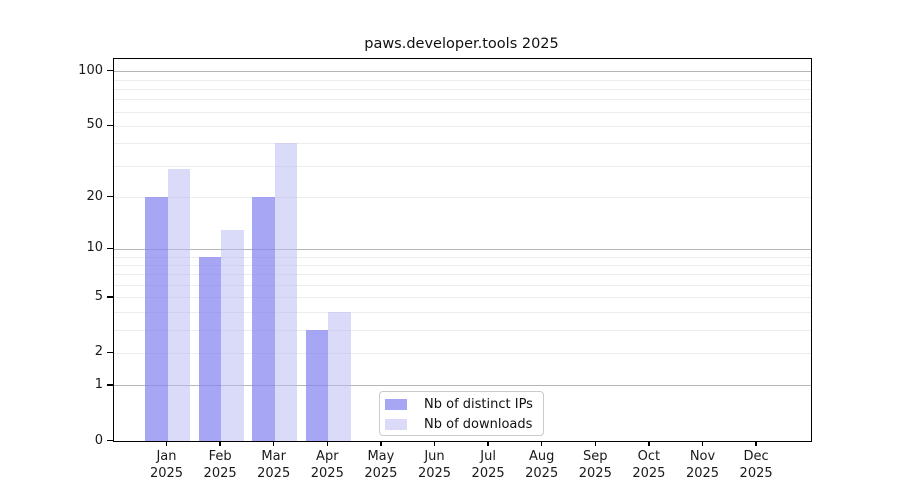 This screenshot has width=900, height=500. What do you see at coordinates (339, 376) in the screenshot?
I see `bar-downloads-apr` at bounding box center [339, 376].